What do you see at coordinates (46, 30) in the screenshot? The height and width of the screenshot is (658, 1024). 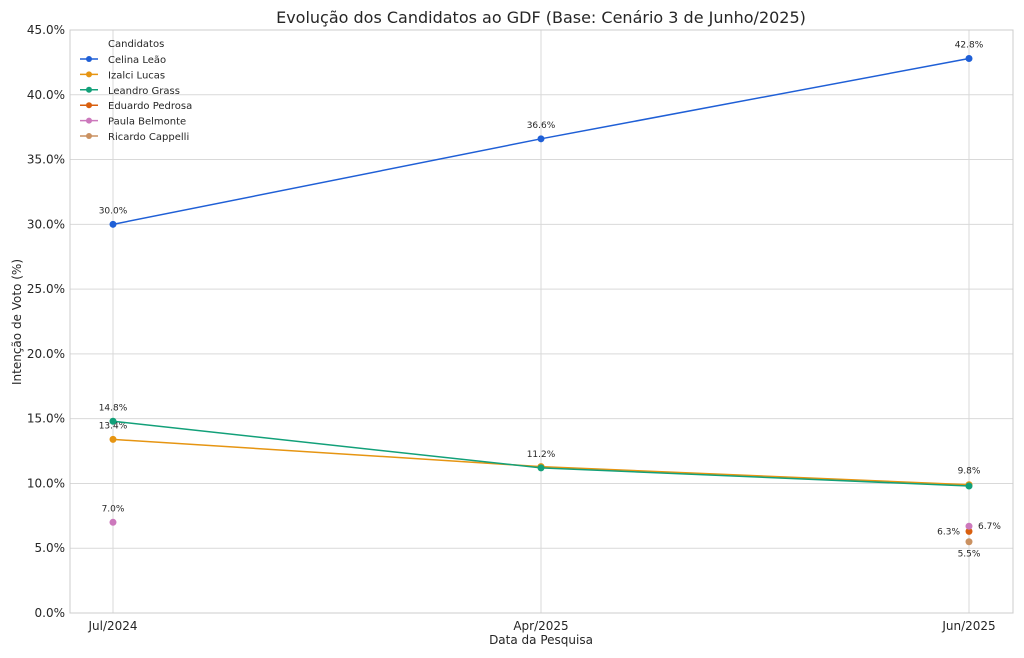 I see `y-tick-label: 45.0%` at bounding box center [46, 30].